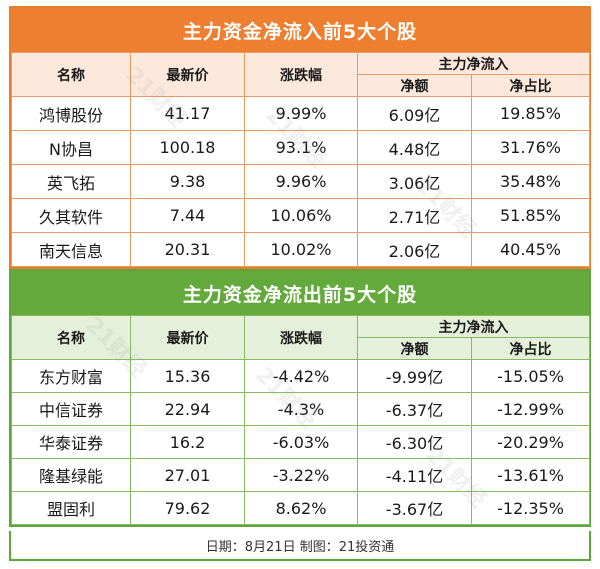  What do you see at coordinates (530, 442) in the screenshot?
I see `stock-ratio: -20.29%` at bounding box center [530, 442].